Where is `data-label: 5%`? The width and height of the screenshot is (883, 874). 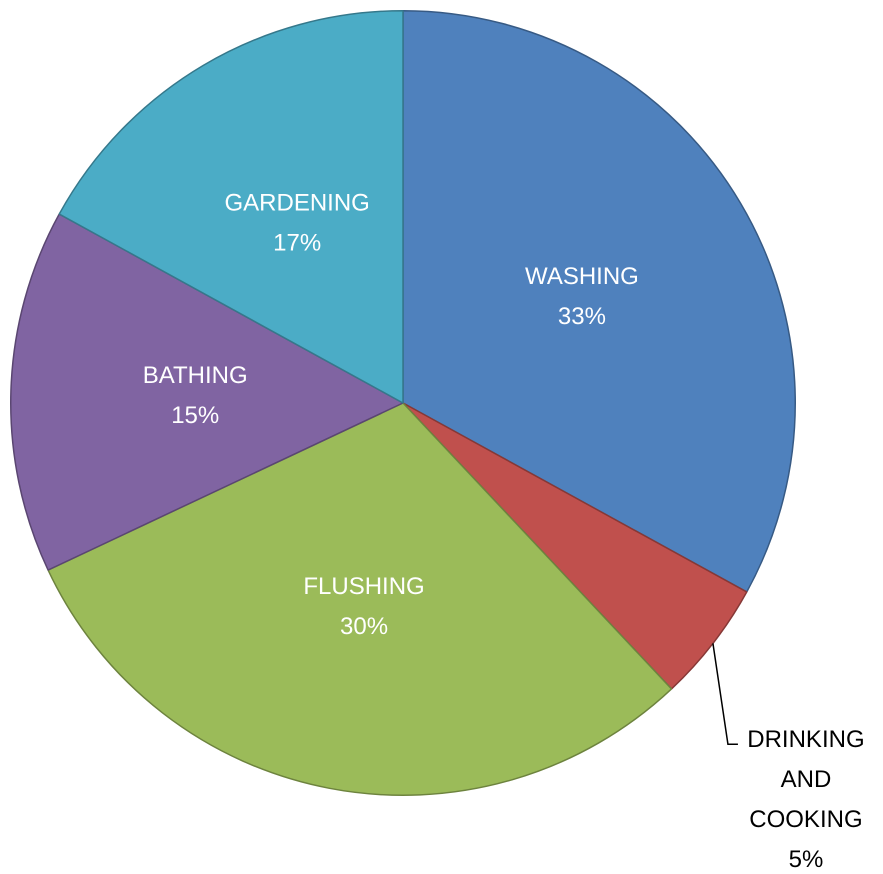 data-label: 5% is located at coordinates (806, 859).